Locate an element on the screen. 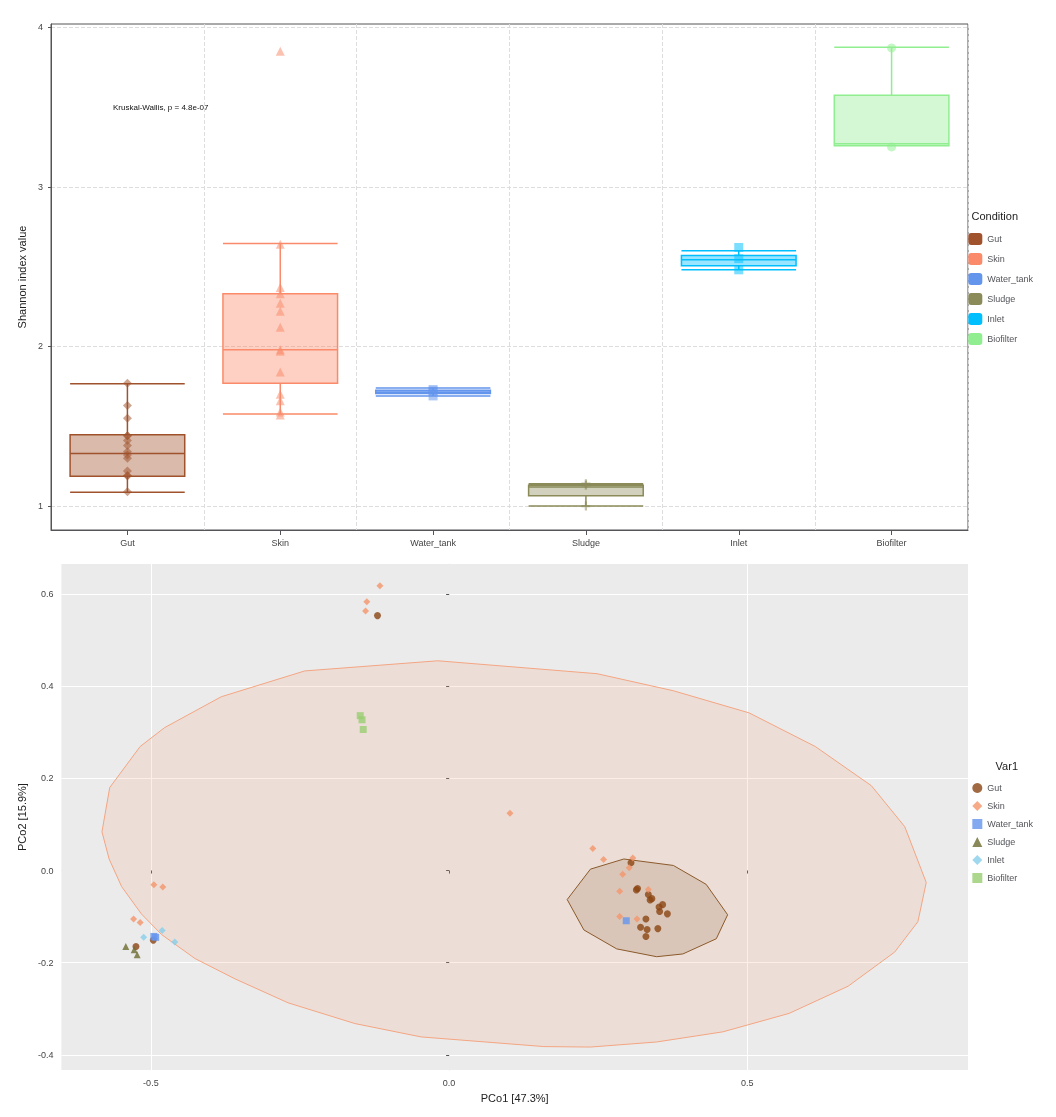  x-tick-label: 0.5 is located at coordinates (747, 1082).